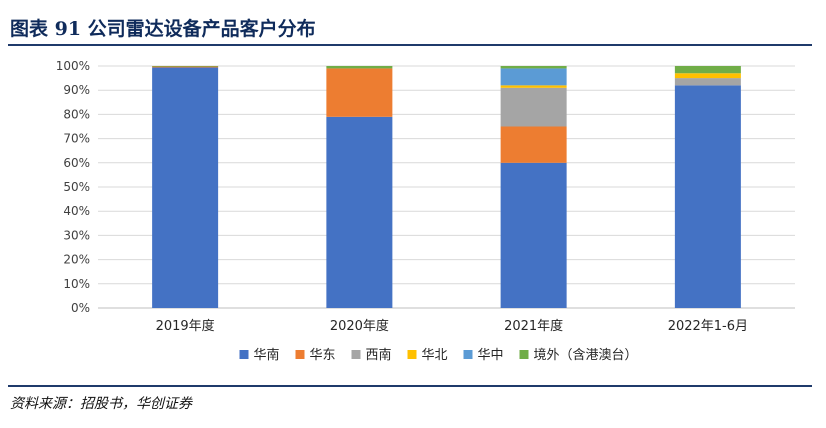 This screenshot has width=826, height=428. Describe the element at coordinates (76, 139) in the screenshot. I see `y-tick-label: 70%` at that location.